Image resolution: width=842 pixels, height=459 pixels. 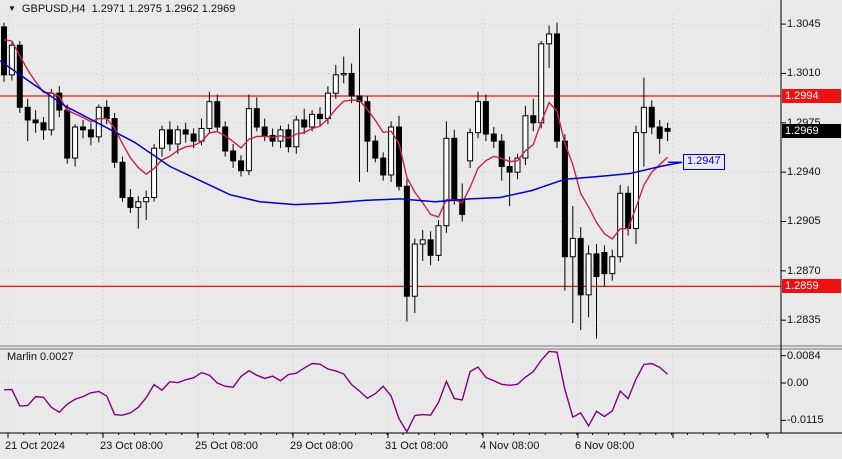 What do you see at coordinates (321, 446) in the screenshot?
I see `time-axis-label: 29 Oct 08:00` at bounding box center [321, 446].